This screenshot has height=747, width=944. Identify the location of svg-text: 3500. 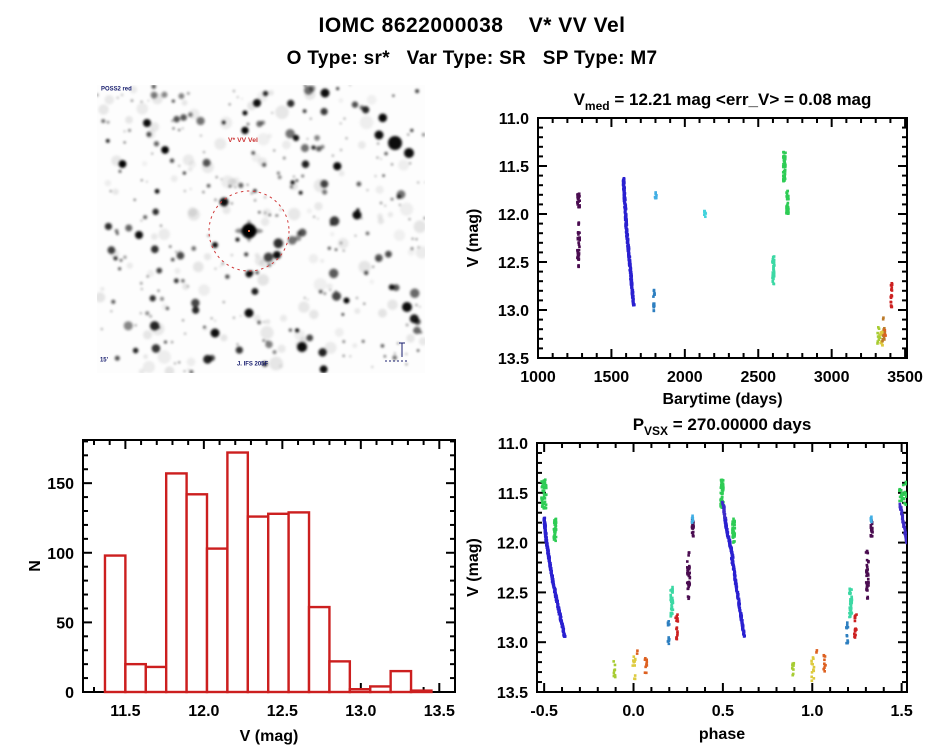
(905, 377).